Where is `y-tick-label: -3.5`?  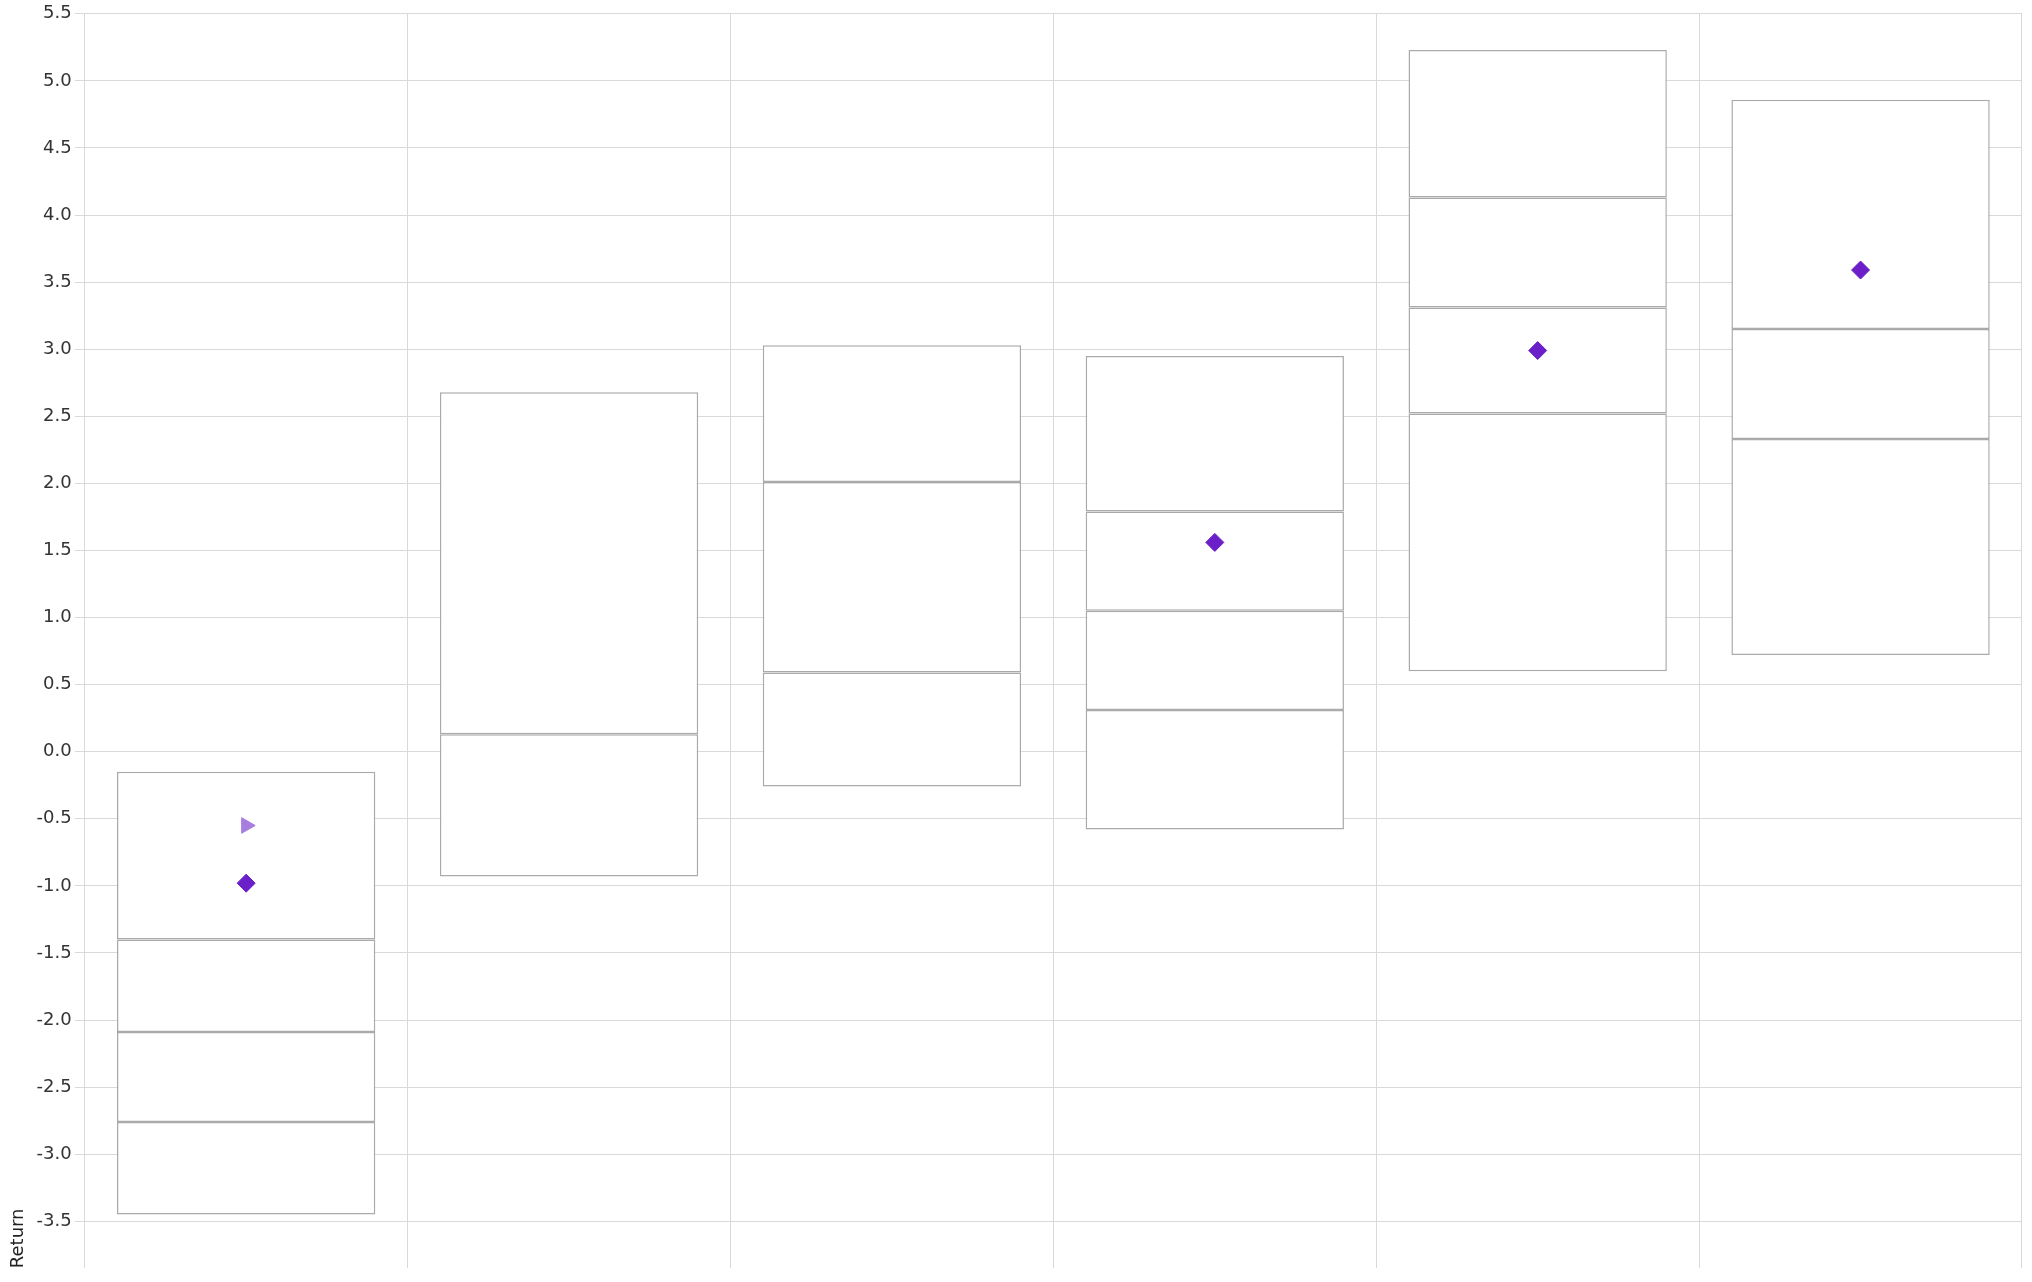
y-tick-label: -3.5 is located at coordinates (54, 1219).